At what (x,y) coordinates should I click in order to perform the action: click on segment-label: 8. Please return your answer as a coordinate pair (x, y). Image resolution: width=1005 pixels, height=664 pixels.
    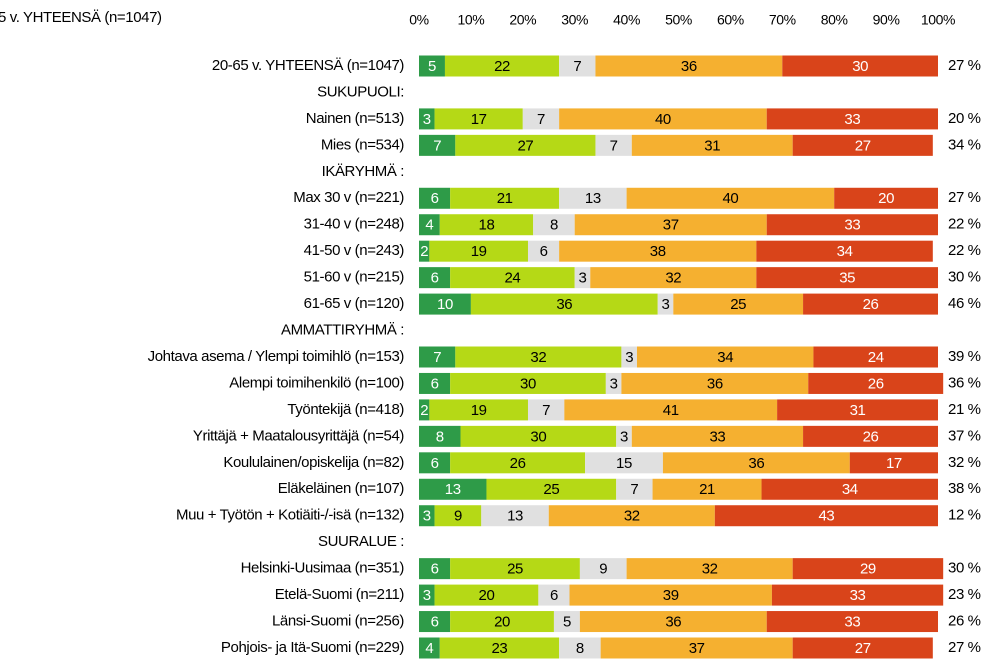
    Looking at the image, I should click on (580, 648).